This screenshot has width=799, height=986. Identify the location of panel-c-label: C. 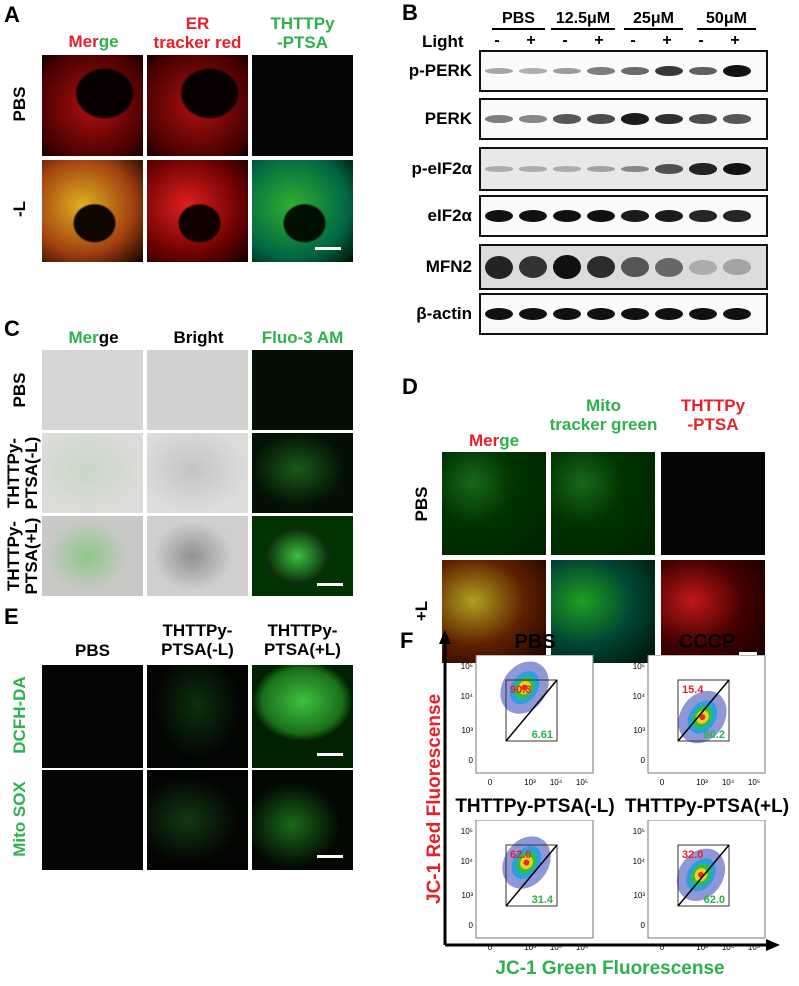
(12, 328).